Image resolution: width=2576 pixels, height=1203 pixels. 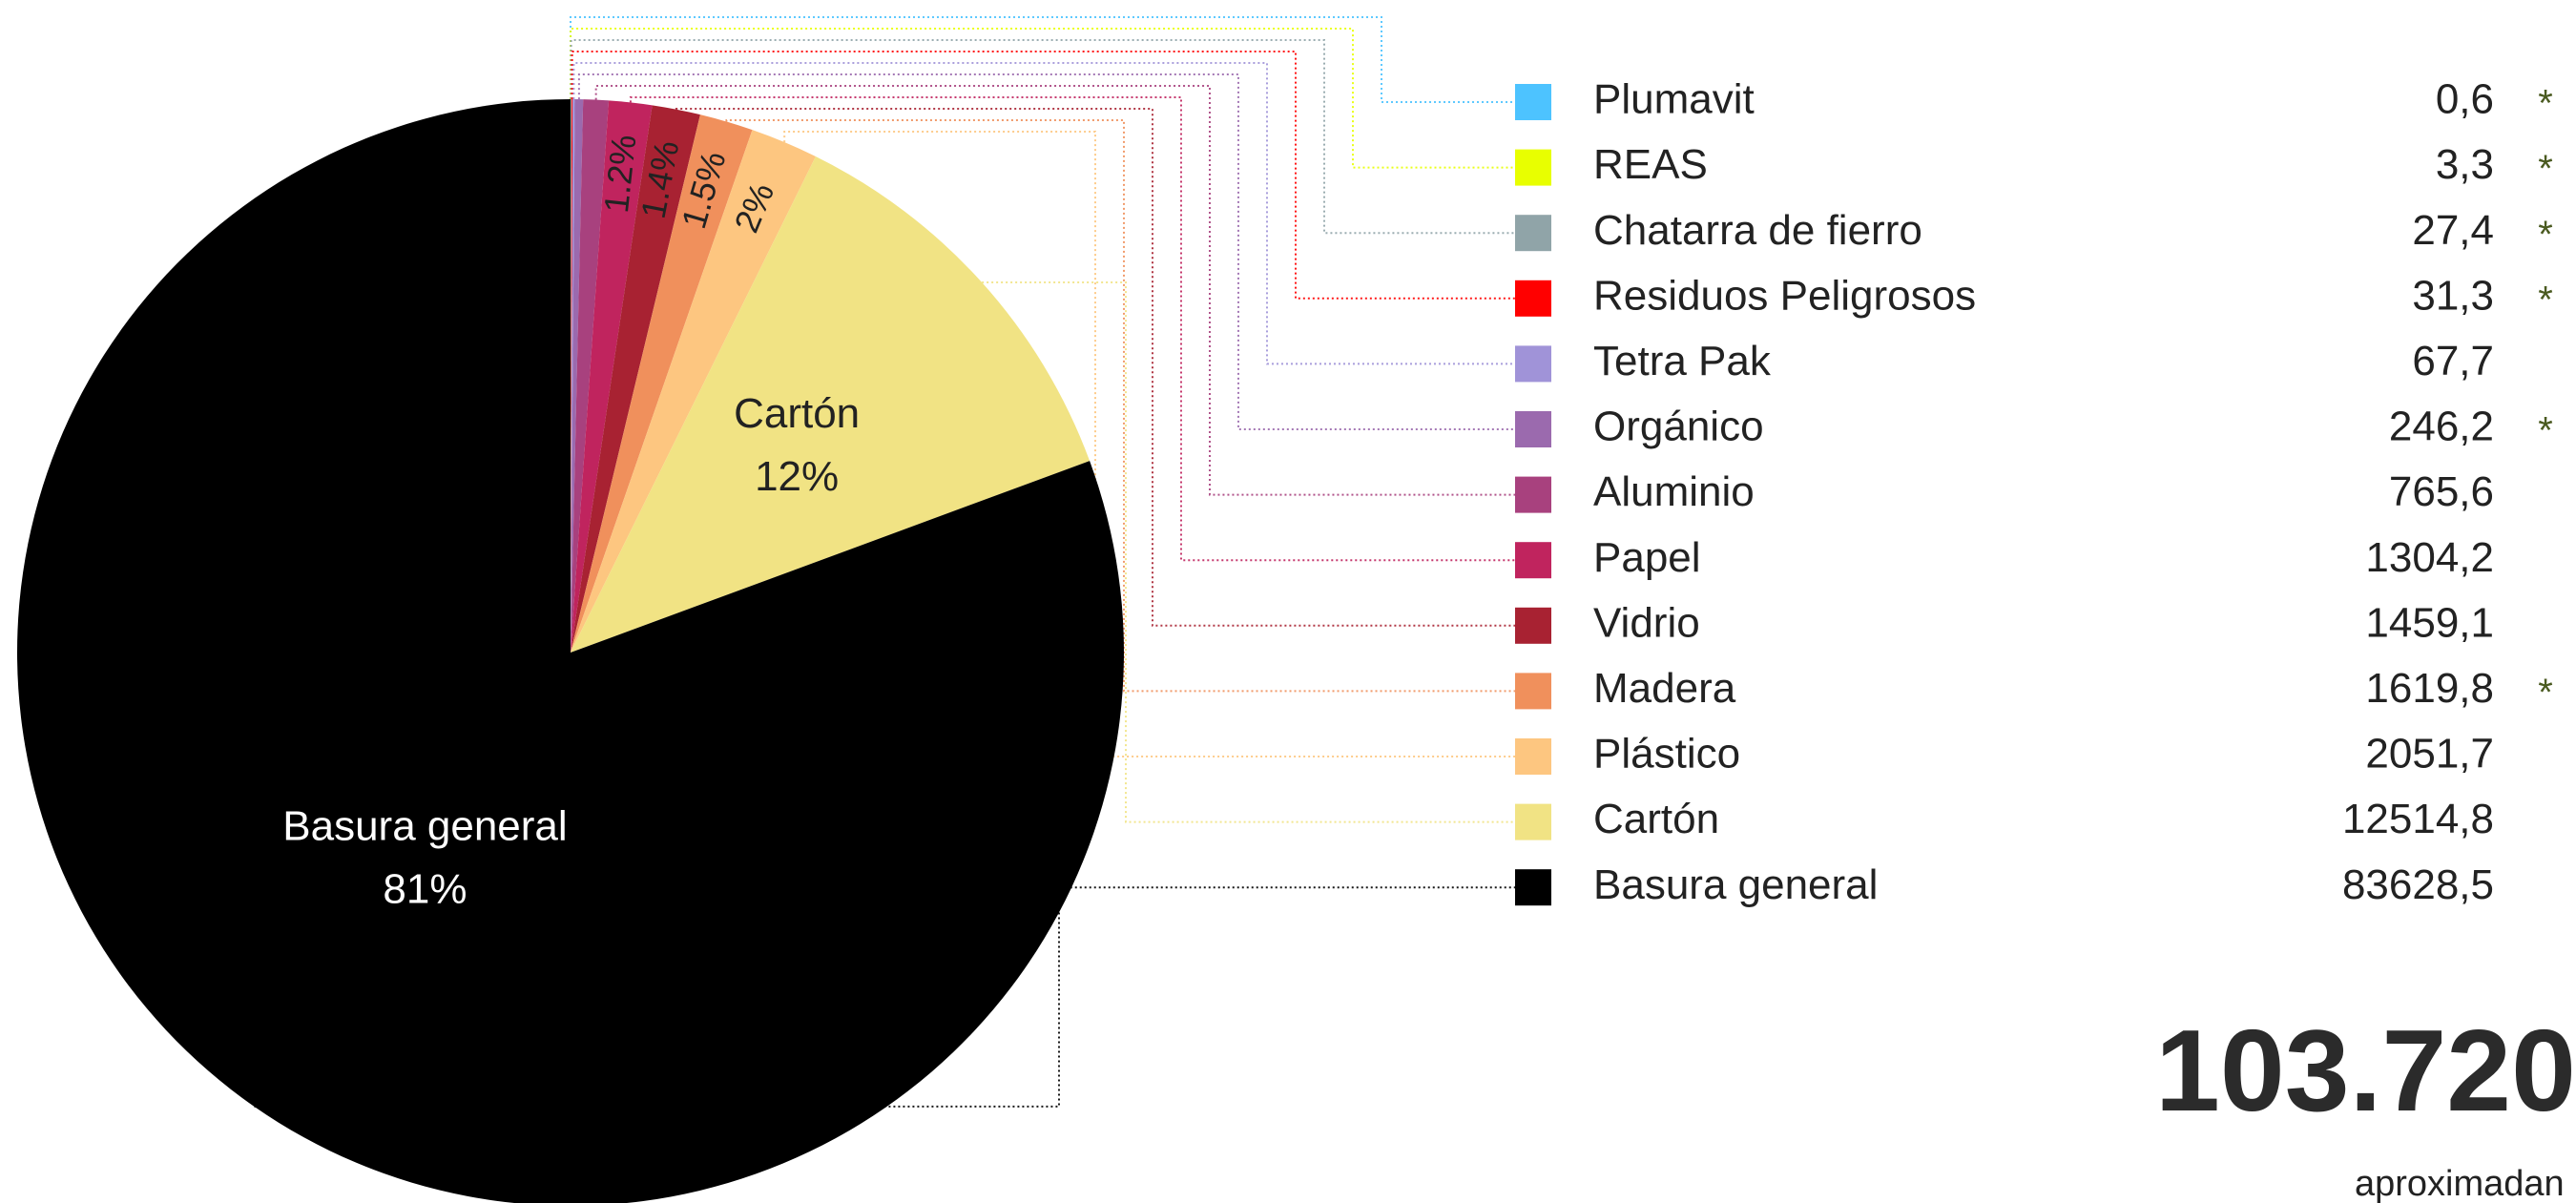 What do you see at coordinates (1757, 230) in the screenshot?
I see `legend-label: Chatarra de fierro` at bounding box center [1757, 230].